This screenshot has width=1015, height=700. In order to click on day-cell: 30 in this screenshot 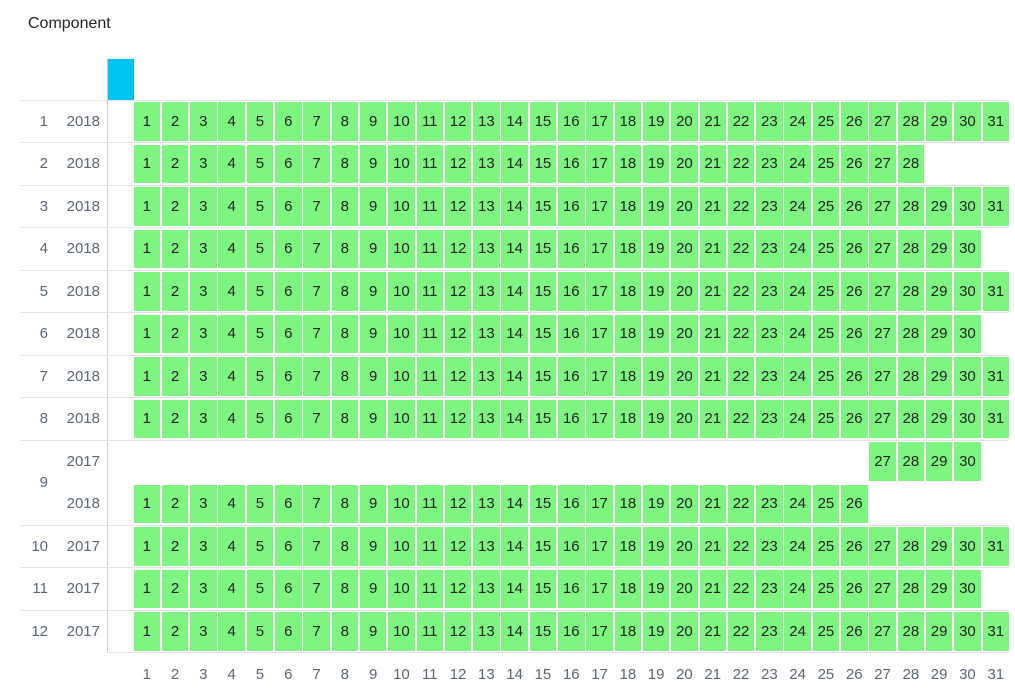, I will do `click(967, 248)`.